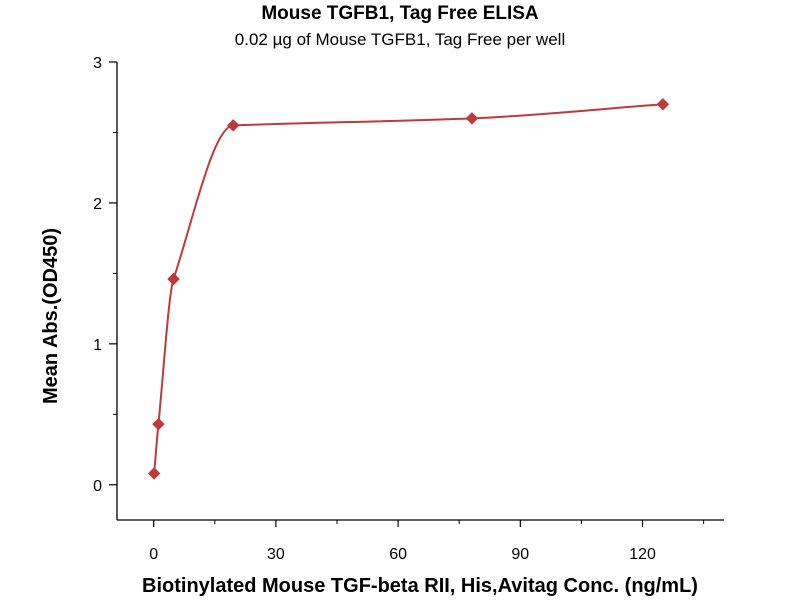 Image resolution: width=800 pixels, height=600 pixels. I want to click on x-tick-label: 120, so click(642, 554).